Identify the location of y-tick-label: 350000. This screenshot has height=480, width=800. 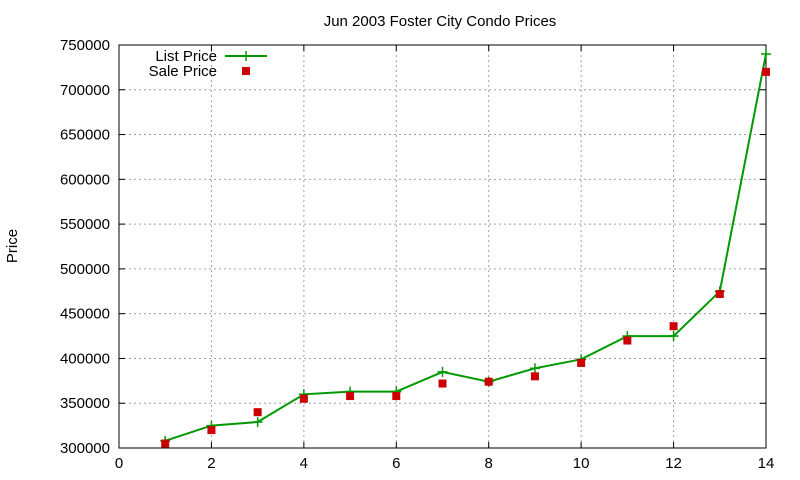
(85, 403).